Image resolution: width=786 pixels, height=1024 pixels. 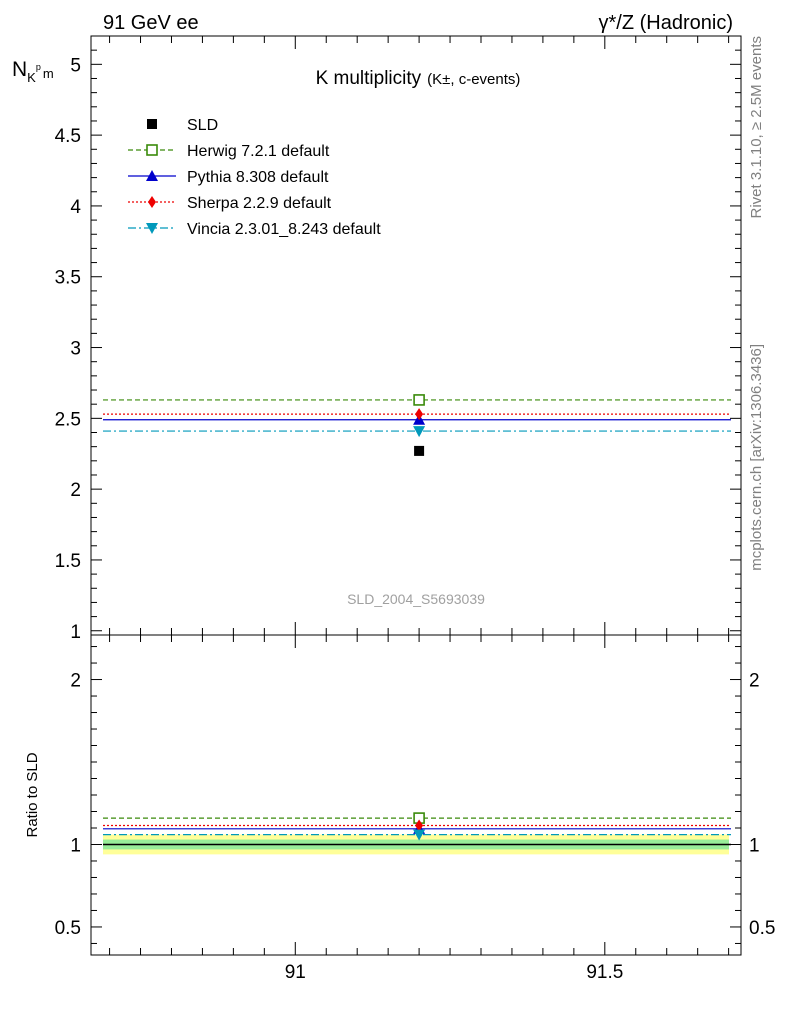 What do you see at coordinates (762, 928) in the screenshot?
I see `y-tick-label-ratio-right: 0.5` at bounding box center [762, 928].